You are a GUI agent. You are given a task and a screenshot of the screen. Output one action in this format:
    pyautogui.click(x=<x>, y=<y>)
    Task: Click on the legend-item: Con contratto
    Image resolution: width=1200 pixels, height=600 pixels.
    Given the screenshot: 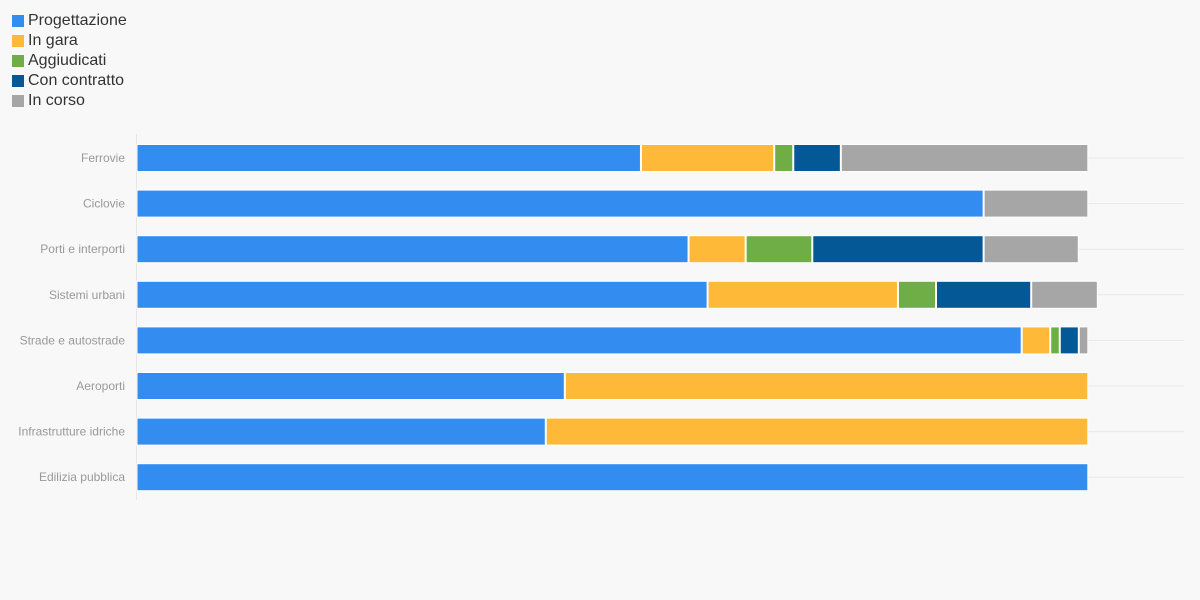 What is the action you would take?
    pyautogui.click(x=69, y=81)
    